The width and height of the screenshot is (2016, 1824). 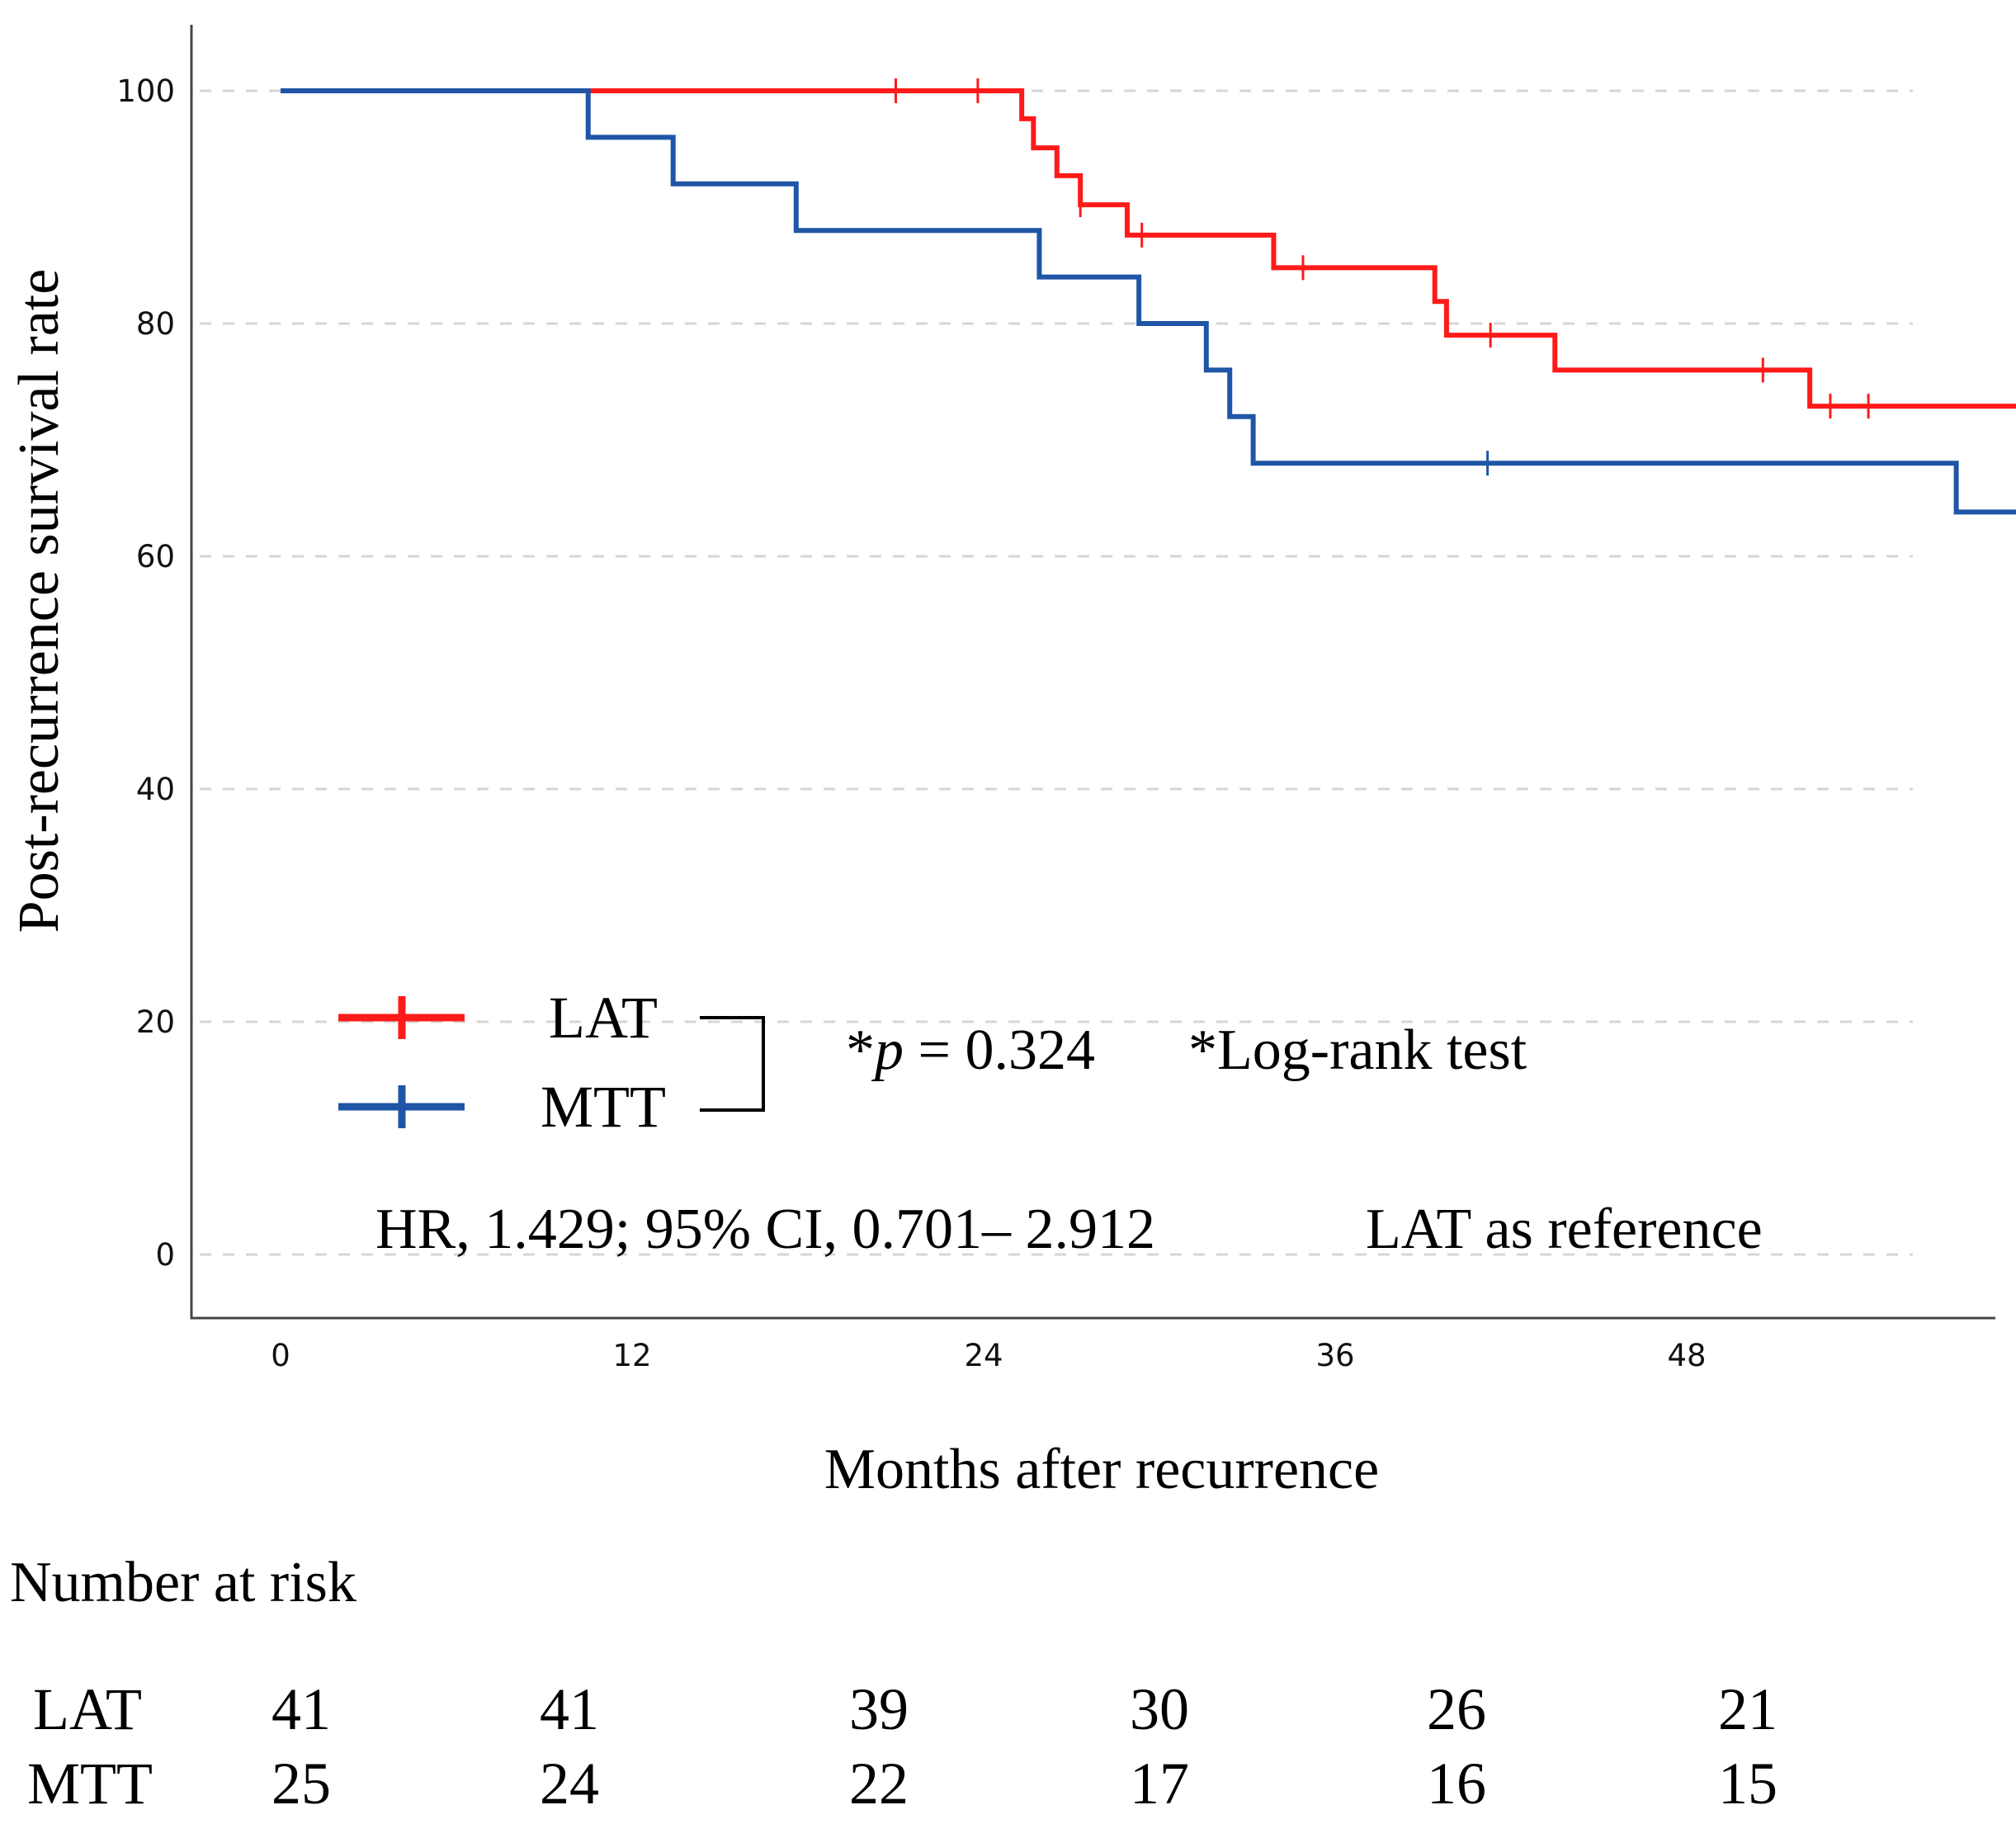 I want to click on legend-label-mtt: MTT, so click(x=603, y=1107).